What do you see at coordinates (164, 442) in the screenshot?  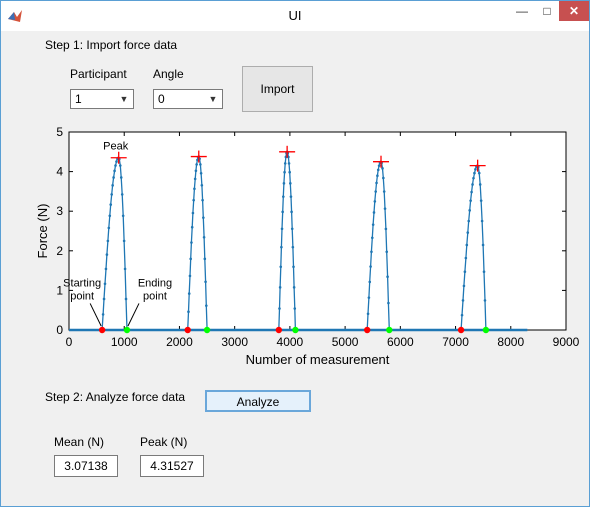 I see `peak-label: Peak (N)` at bounding box center [164, 442].